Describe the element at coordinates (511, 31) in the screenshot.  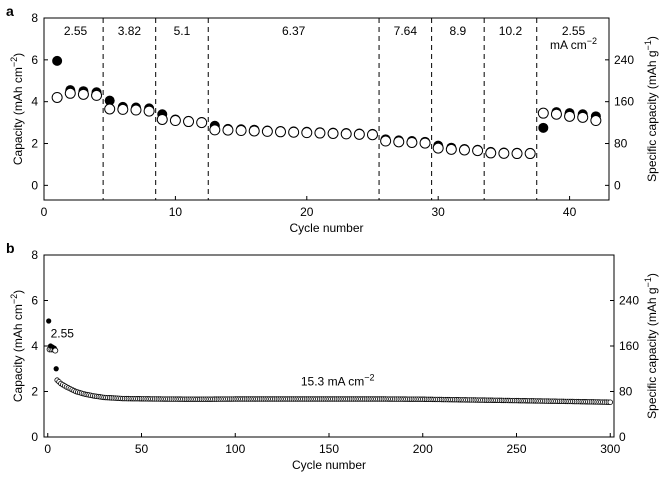
I see `rate-label: 10.2` at that location.